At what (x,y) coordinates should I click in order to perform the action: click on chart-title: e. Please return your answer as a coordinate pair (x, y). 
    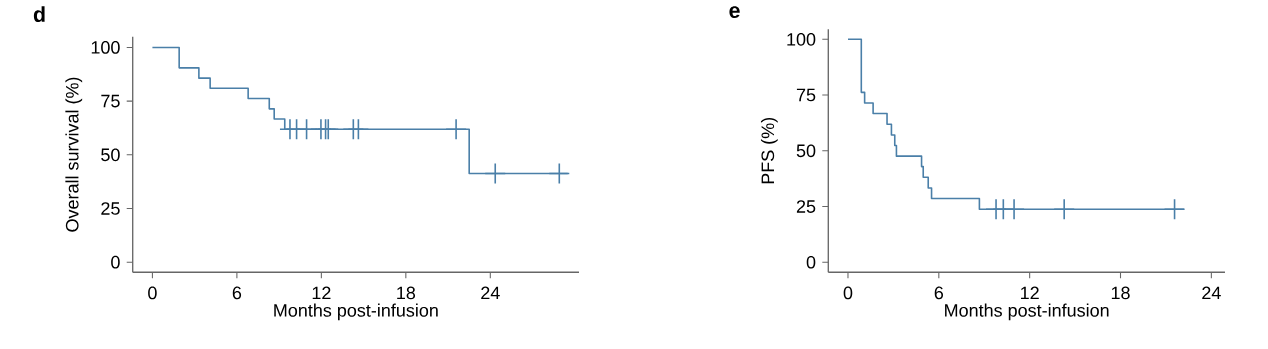
    Looking at the image, I should click on (734, 12).